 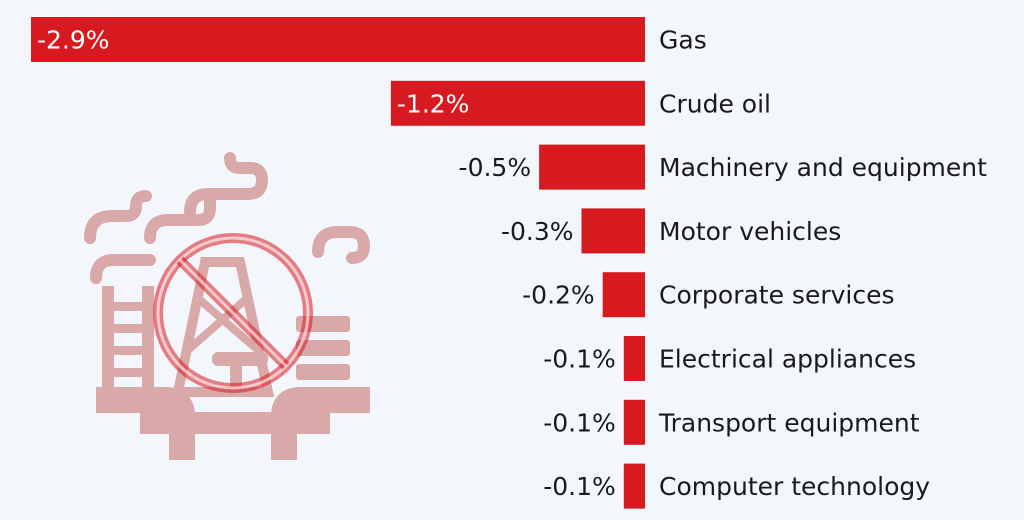 I want to click on bar-transport-equipment, so click(x=634, y=422).